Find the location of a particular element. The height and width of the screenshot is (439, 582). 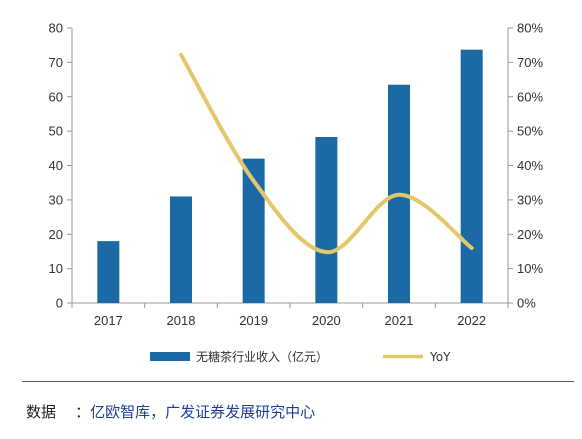

source-divider is located at coordinates (298, 381).